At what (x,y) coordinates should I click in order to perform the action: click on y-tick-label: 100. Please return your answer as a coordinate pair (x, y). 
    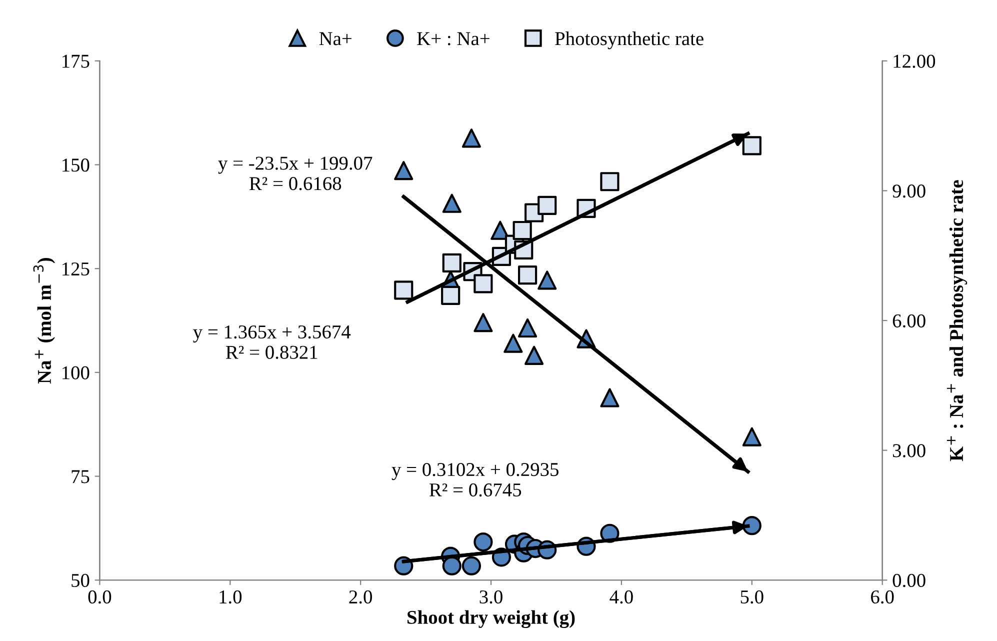
    Looking at the image, I should click on (76, 373).